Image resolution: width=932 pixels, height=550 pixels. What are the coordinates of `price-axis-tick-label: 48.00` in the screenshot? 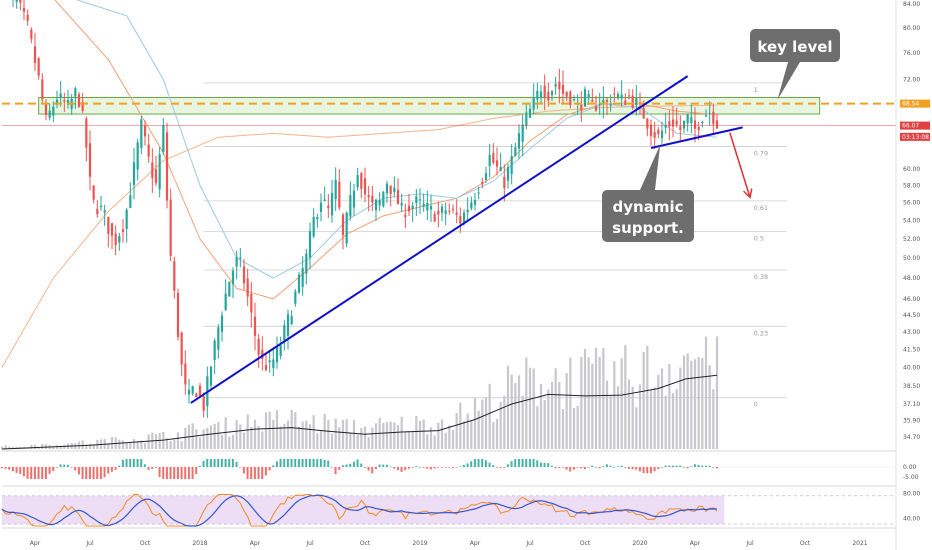 It's located at (911, 278).